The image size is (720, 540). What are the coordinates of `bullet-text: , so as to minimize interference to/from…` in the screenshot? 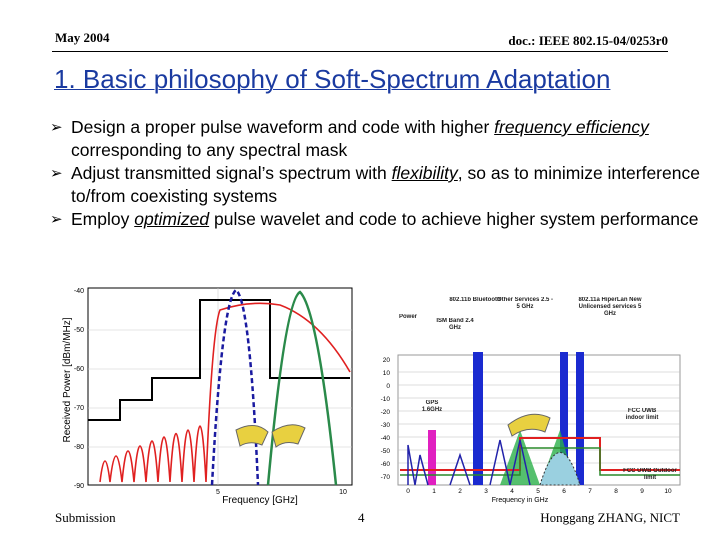 It's located at (385, 184).